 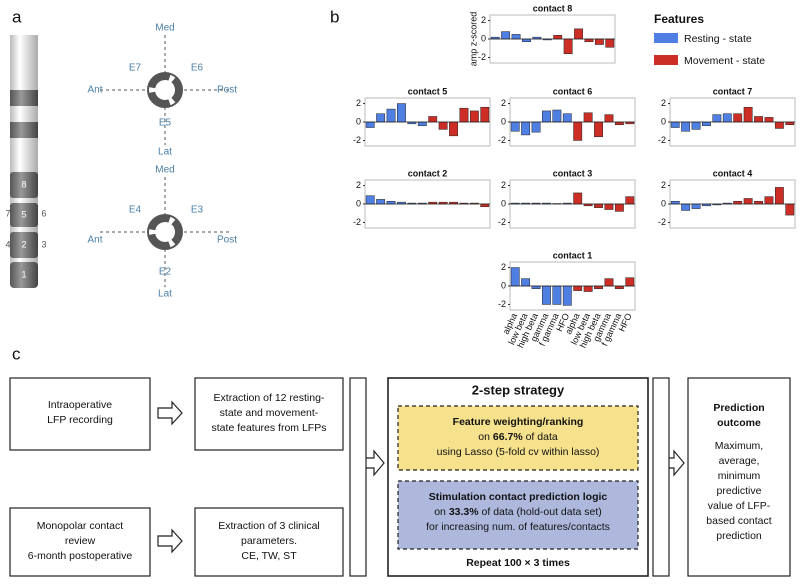 I want to click on flow-text: 6-month postoperative, so click(x=80, y=556).